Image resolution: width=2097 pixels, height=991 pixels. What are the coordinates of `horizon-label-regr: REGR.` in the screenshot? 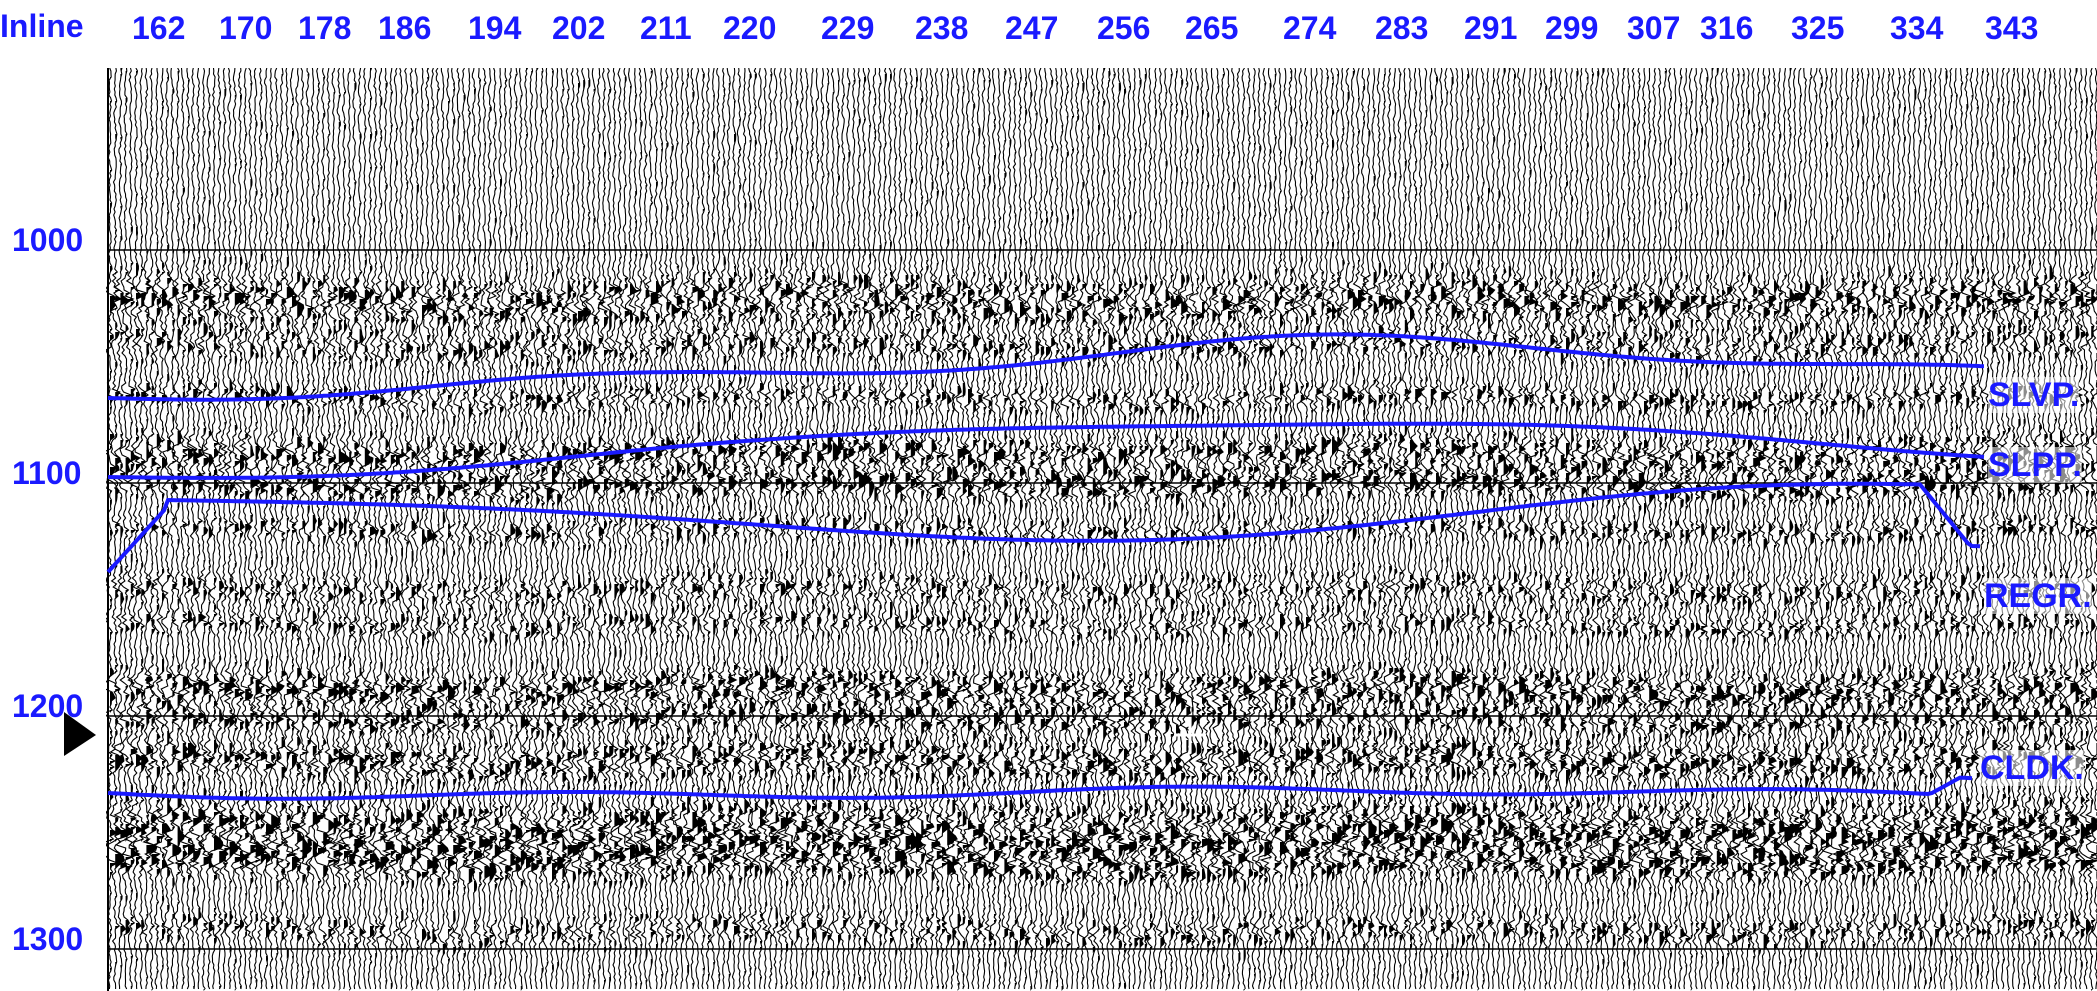 It's located at (2038, 596).